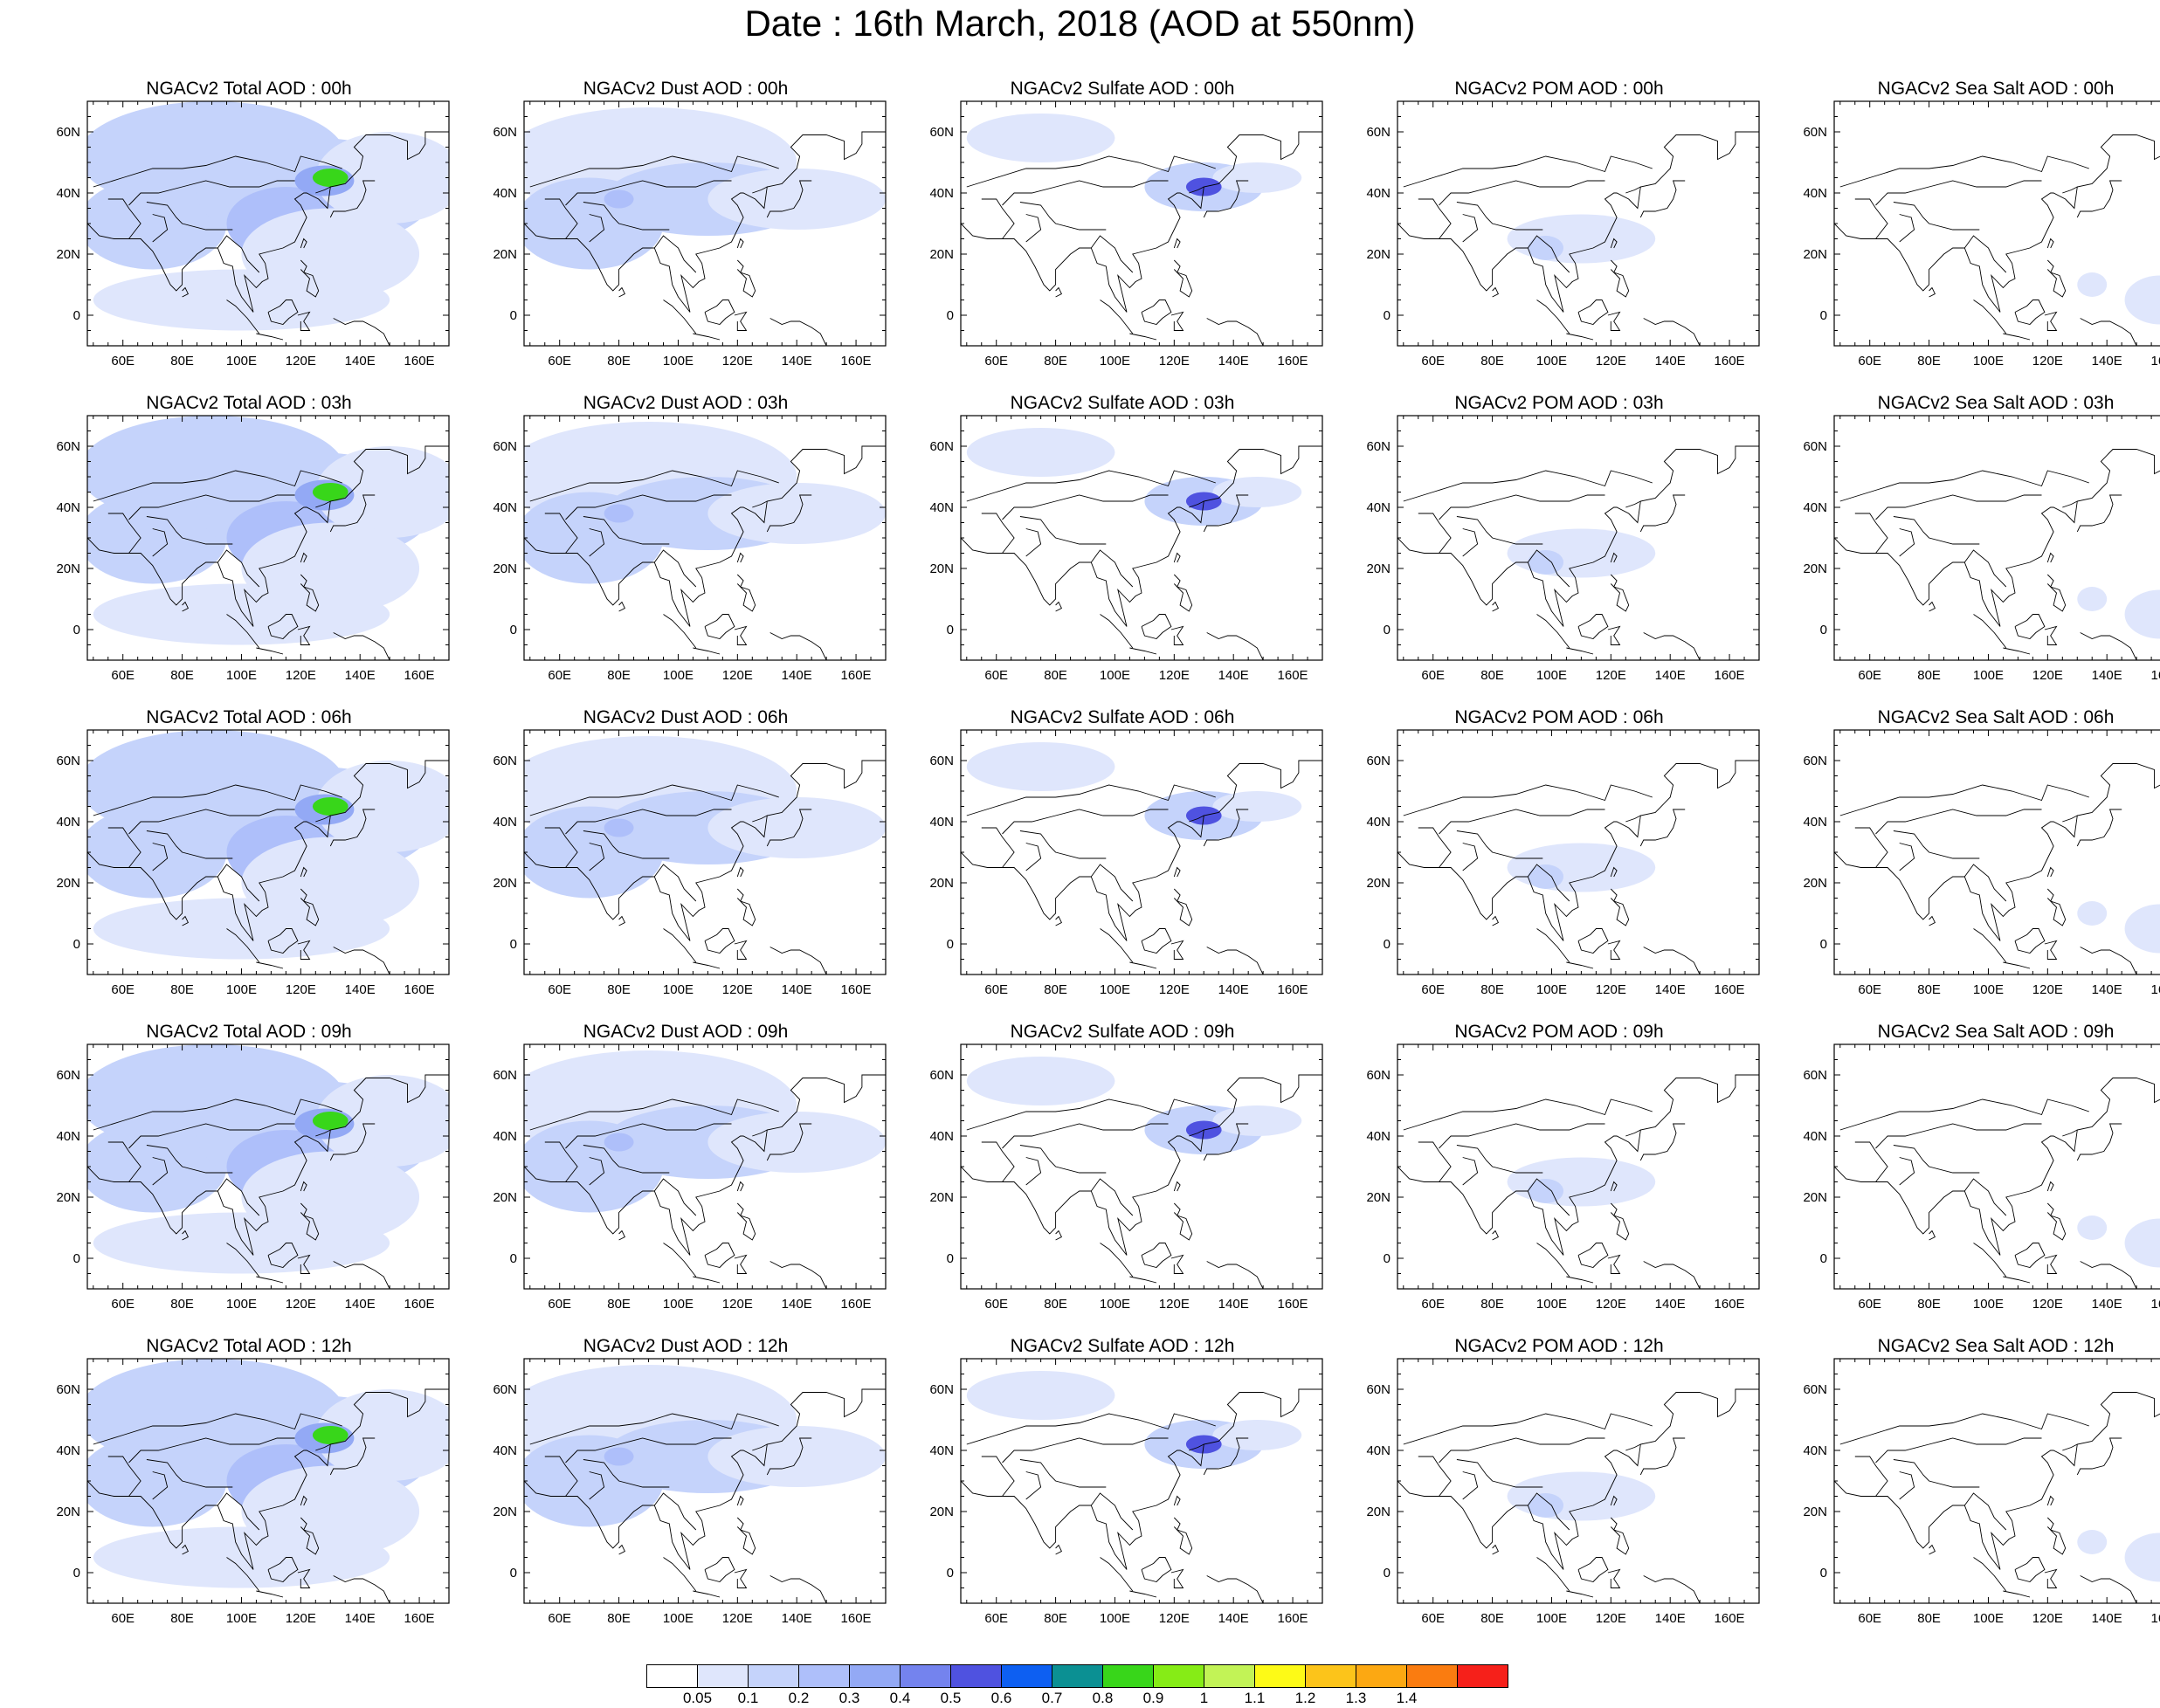  I want to click on panel-title: NGACv2 Sea Salt AOD : 09h, so click(1996, 1032).